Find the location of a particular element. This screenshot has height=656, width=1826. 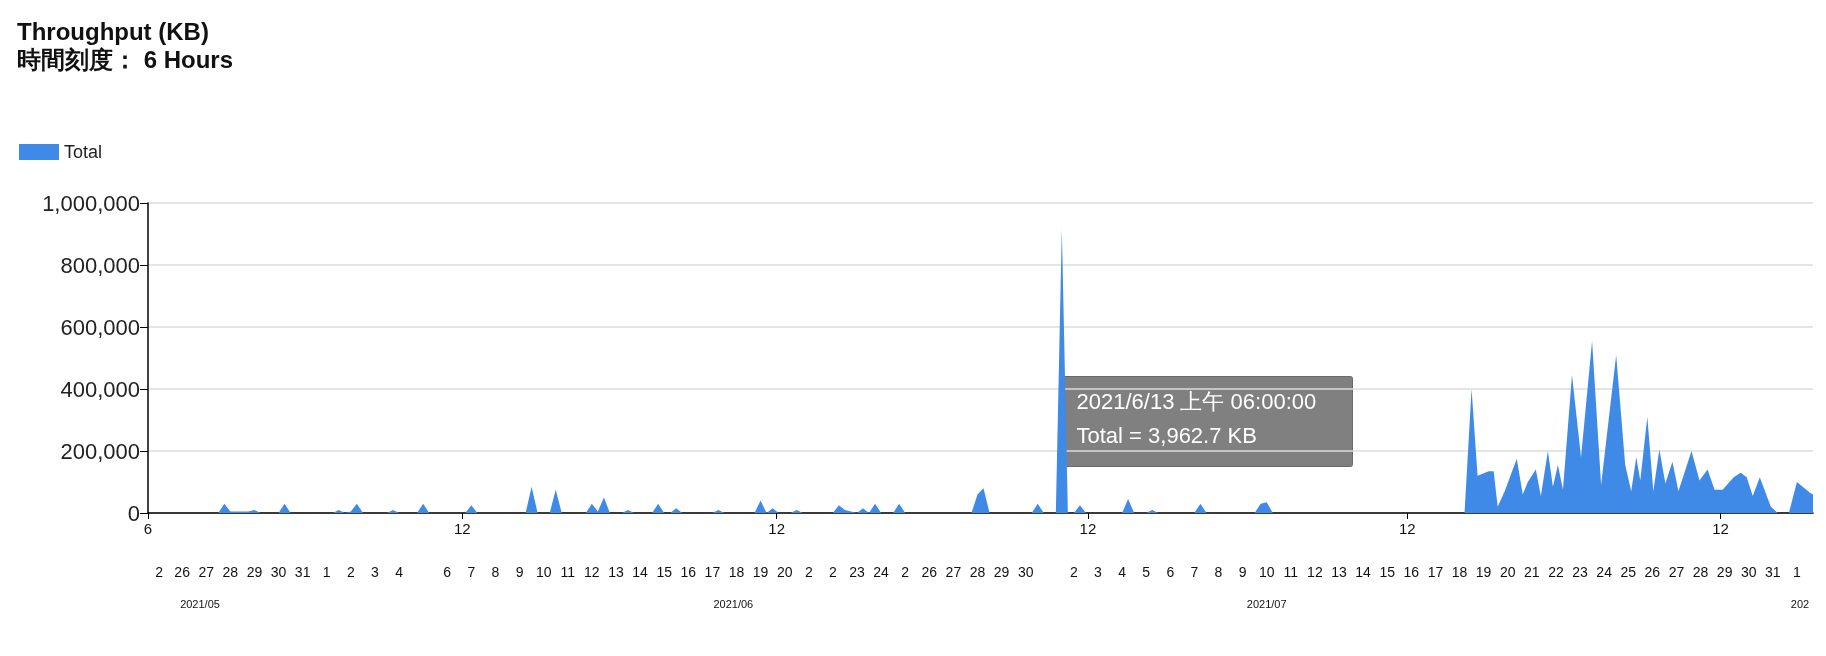

x2-tick-label: 5 is located at coordinates (1146, 572).